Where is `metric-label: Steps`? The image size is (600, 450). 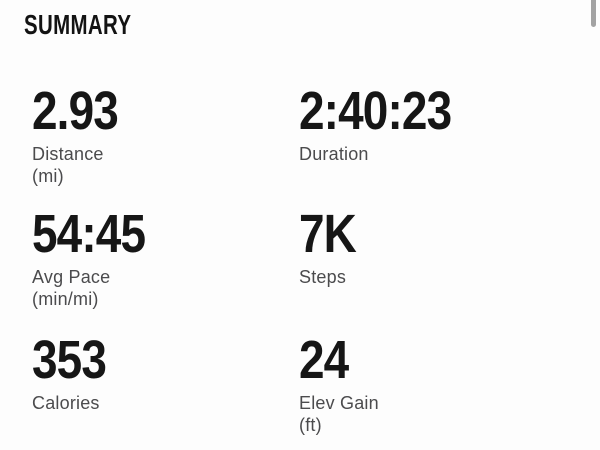 metric-label: Steps is located at coordinates (323, 277).